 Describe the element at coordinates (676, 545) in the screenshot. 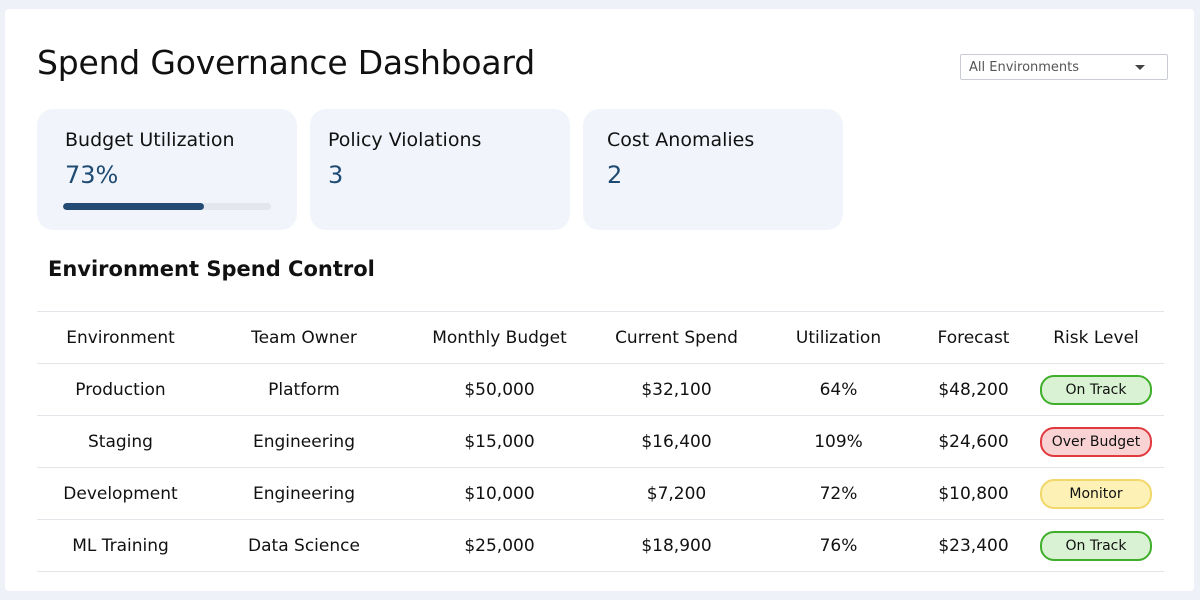

I see `current-spend-cell: $18,900` at that location.